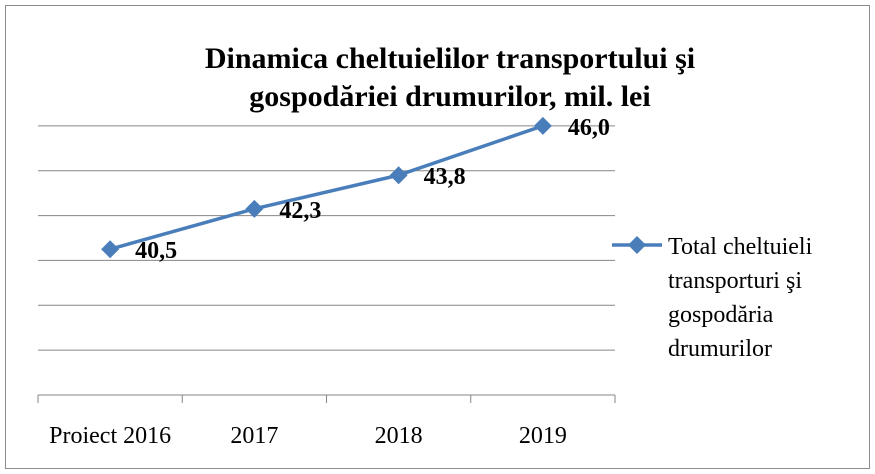 The width and height of the screenshot is (875, 474). Describe the element at coordinates (445, 177) in the screenshot. I see `data-label: 43,8` at that location.